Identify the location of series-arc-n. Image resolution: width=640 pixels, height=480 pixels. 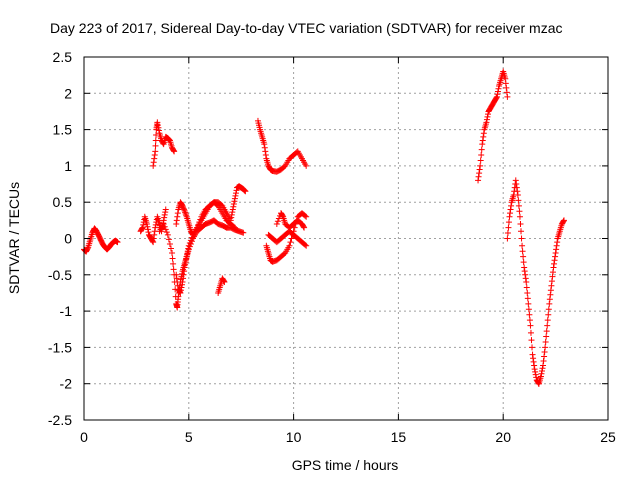
(551, 302).